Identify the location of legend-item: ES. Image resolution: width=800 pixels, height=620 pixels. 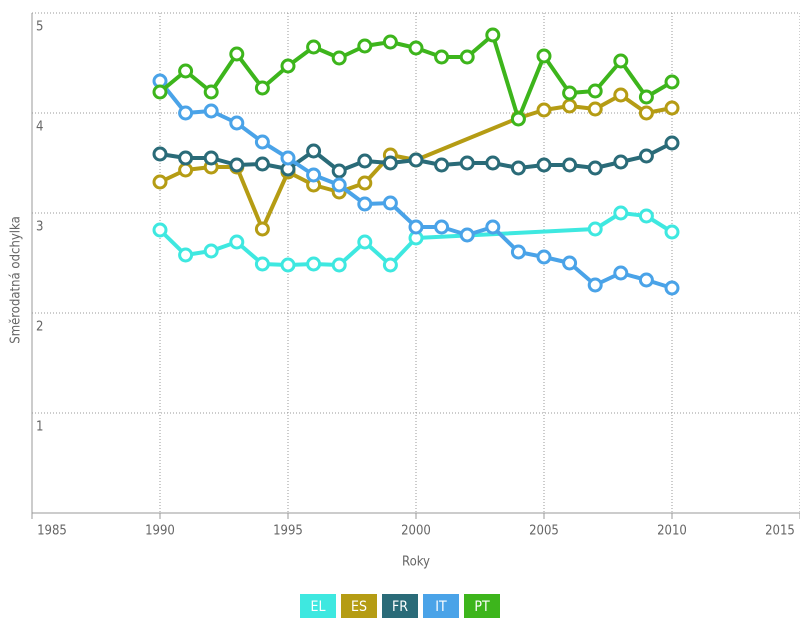
(359, 606).